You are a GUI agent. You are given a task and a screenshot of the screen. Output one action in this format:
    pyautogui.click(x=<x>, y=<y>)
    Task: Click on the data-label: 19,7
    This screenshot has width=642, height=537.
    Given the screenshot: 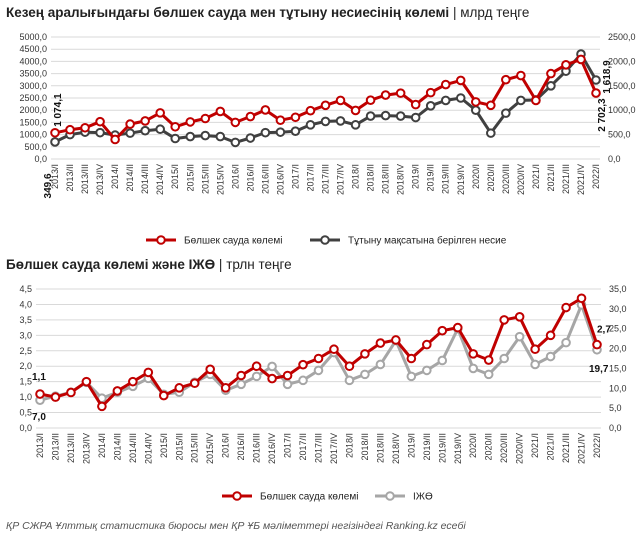 What is the action you would take?
    pyautogui.click(x=599, y=369)
    